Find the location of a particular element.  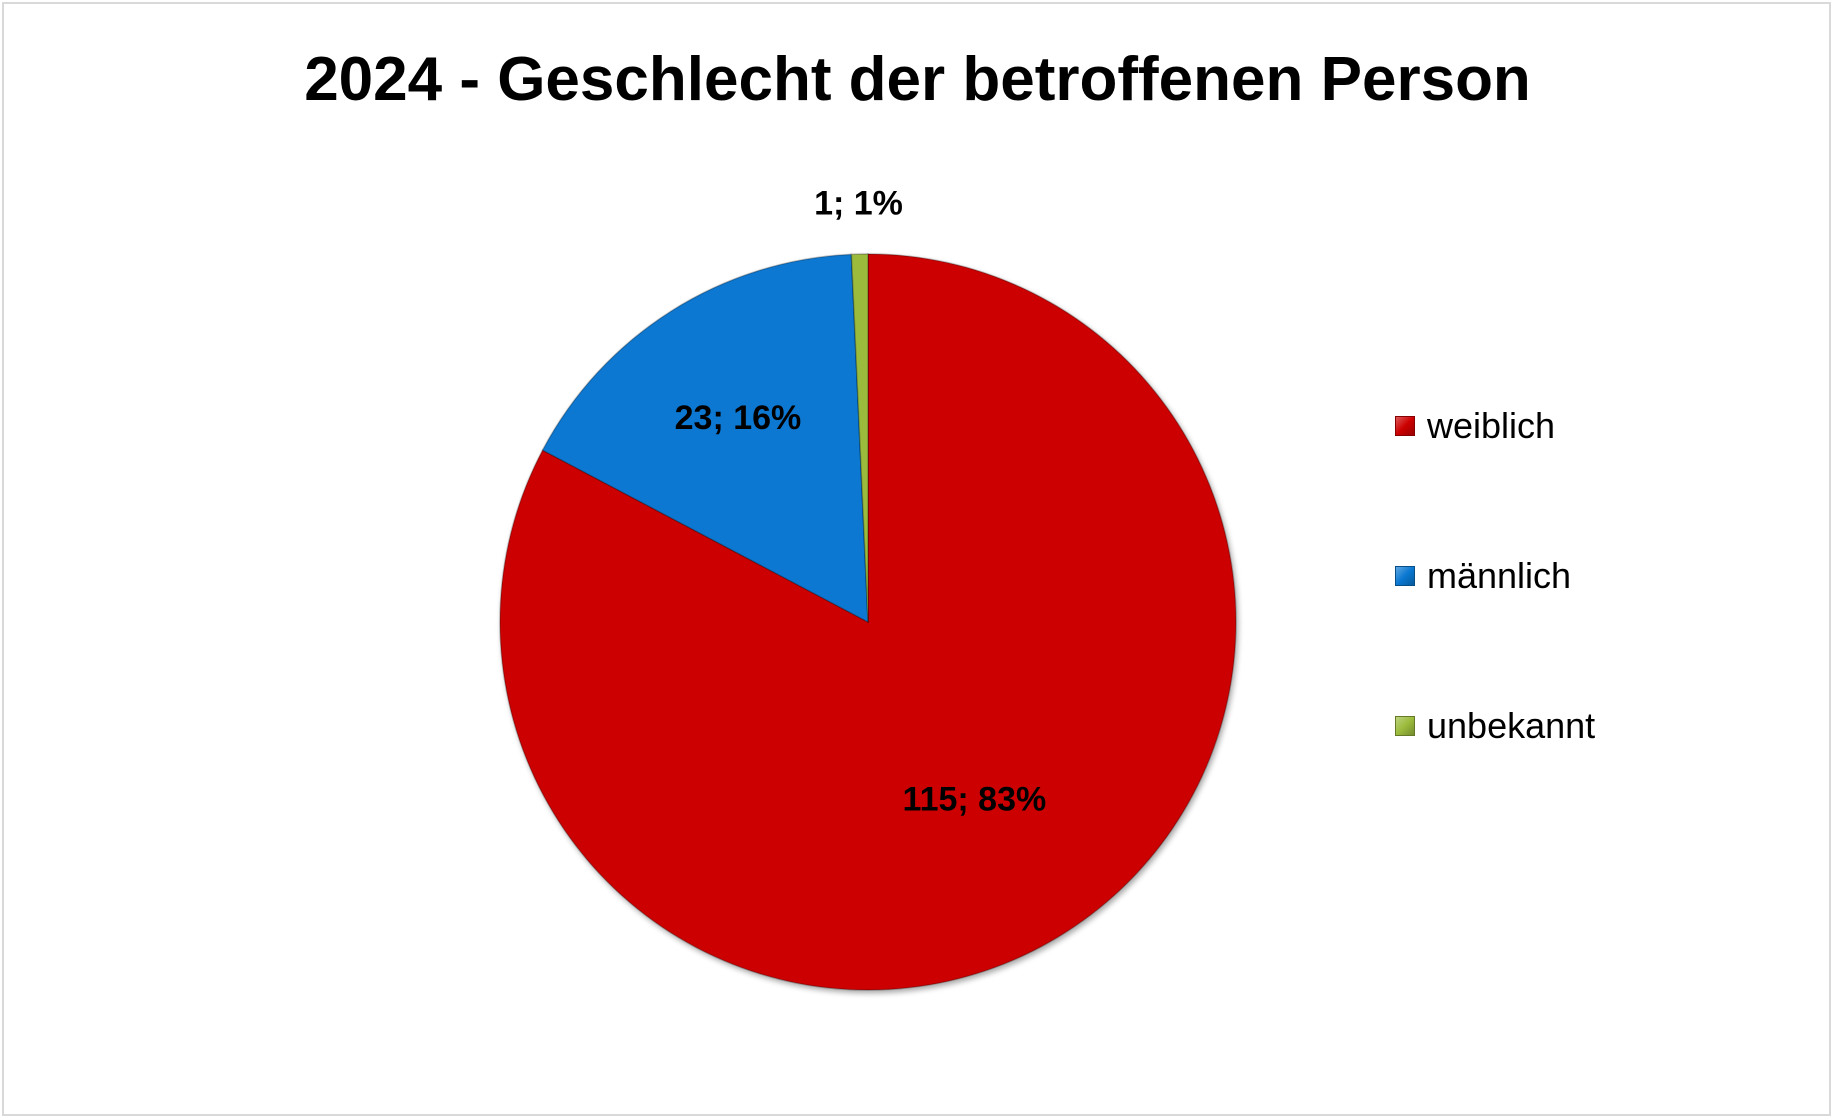

legend-item-weiblich: weiblich is located at coordinates (1475, 426).